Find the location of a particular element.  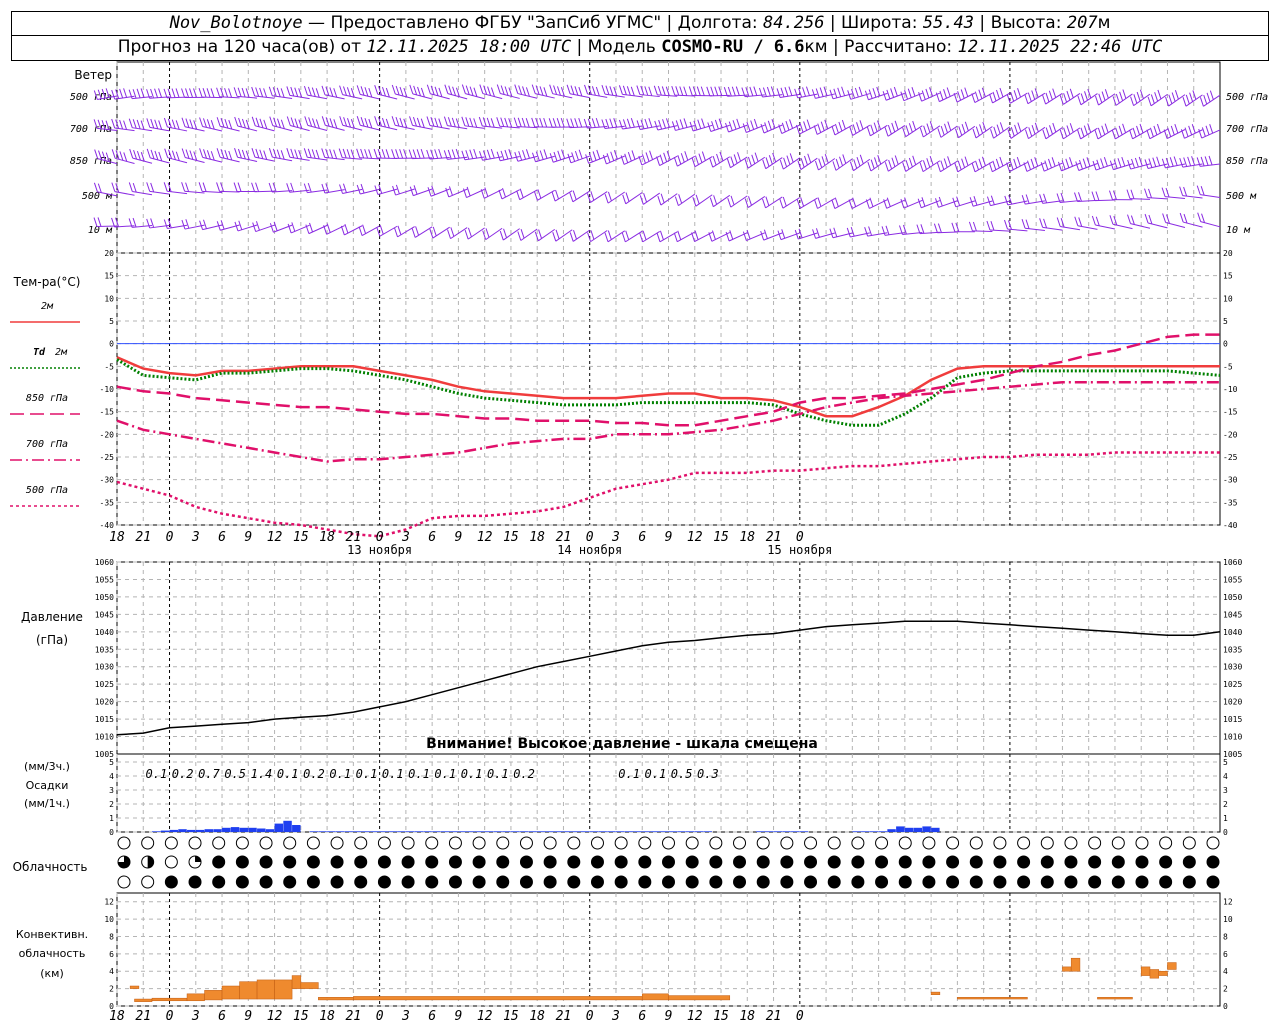

convective-bar is located at coordinates (296, 982).